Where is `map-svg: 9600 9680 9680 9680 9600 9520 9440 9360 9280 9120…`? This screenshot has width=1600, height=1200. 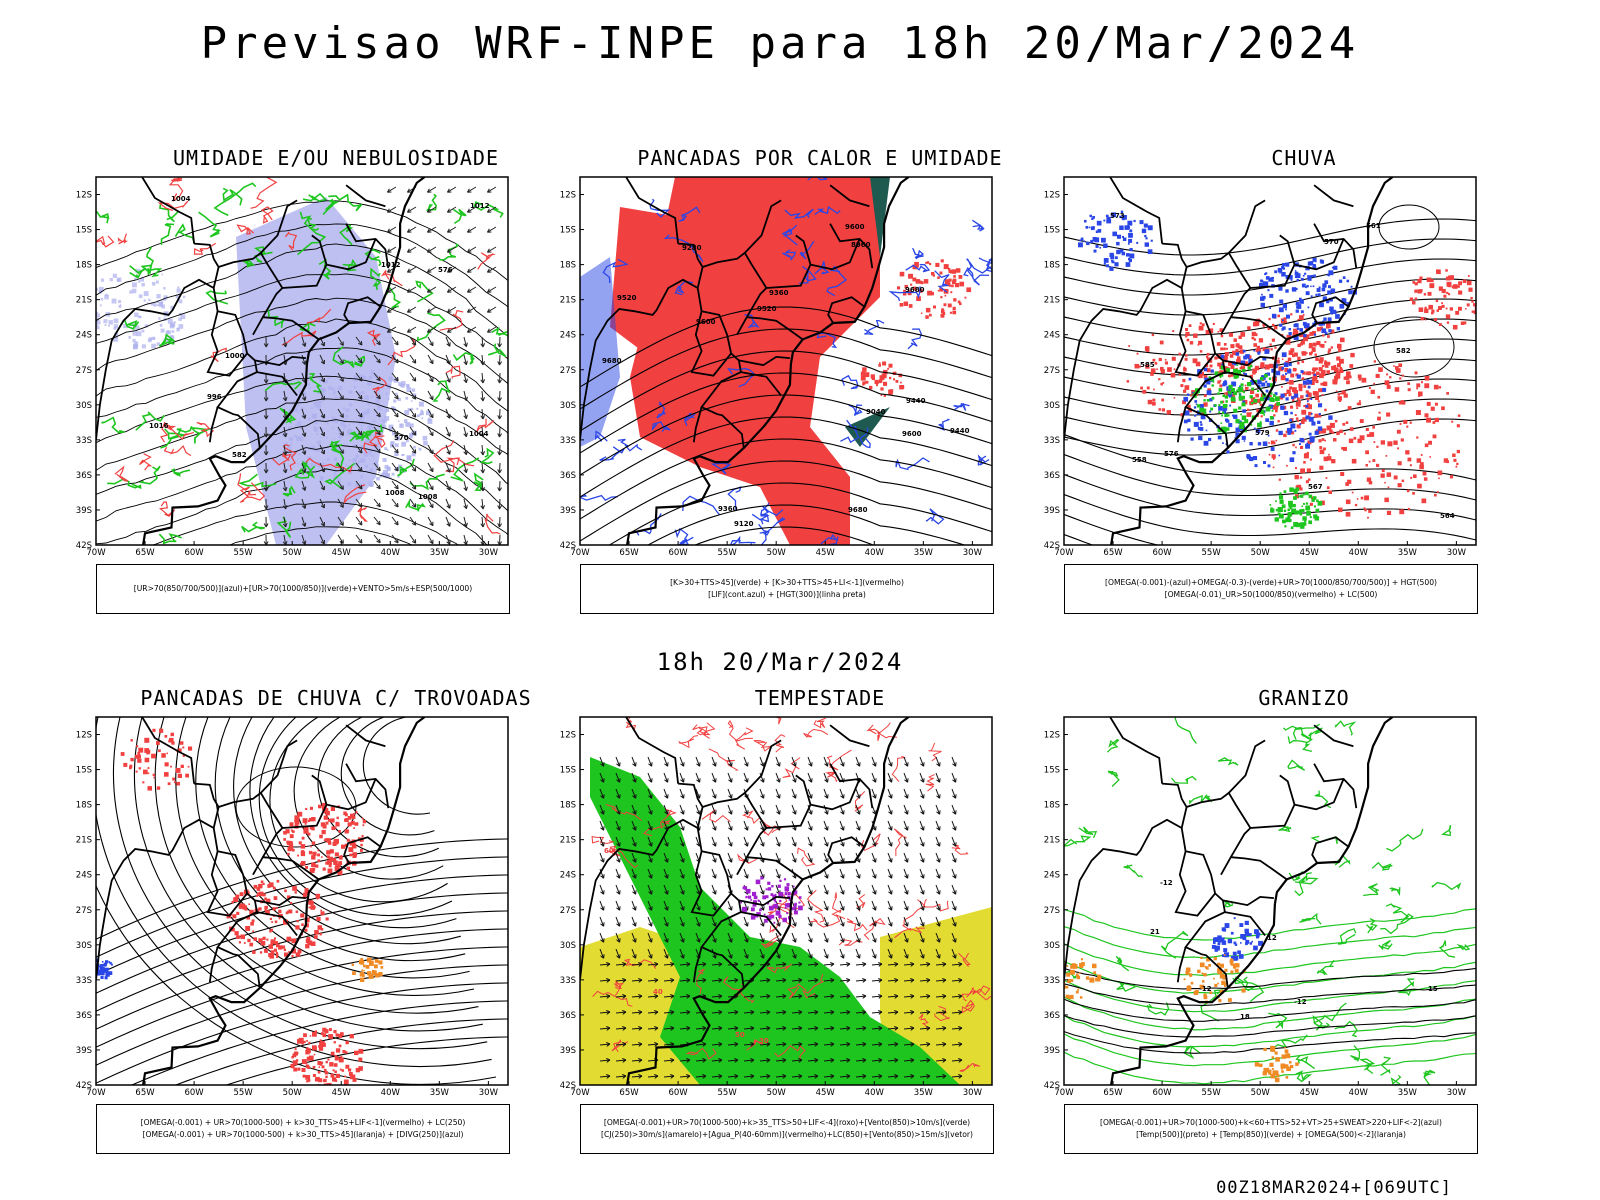 map-svg: 9600 9680 9680 9680 9600 9520 9440 9360 9280 9120… is located at coordinates (776, 367).